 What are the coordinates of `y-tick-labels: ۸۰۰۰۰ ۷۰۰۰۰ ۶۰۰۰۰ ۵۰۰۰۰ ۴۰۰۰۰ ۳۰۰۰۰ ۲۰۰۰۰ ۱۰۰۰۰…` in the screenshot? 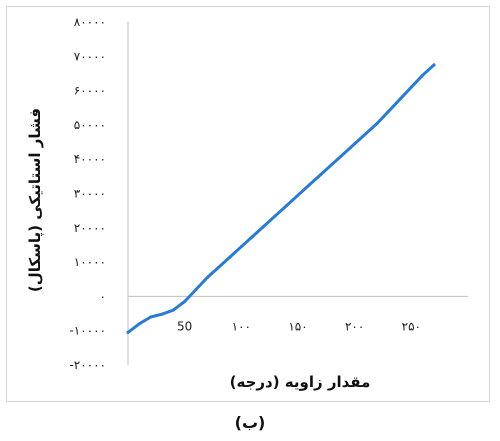 It's located at (87, 193).